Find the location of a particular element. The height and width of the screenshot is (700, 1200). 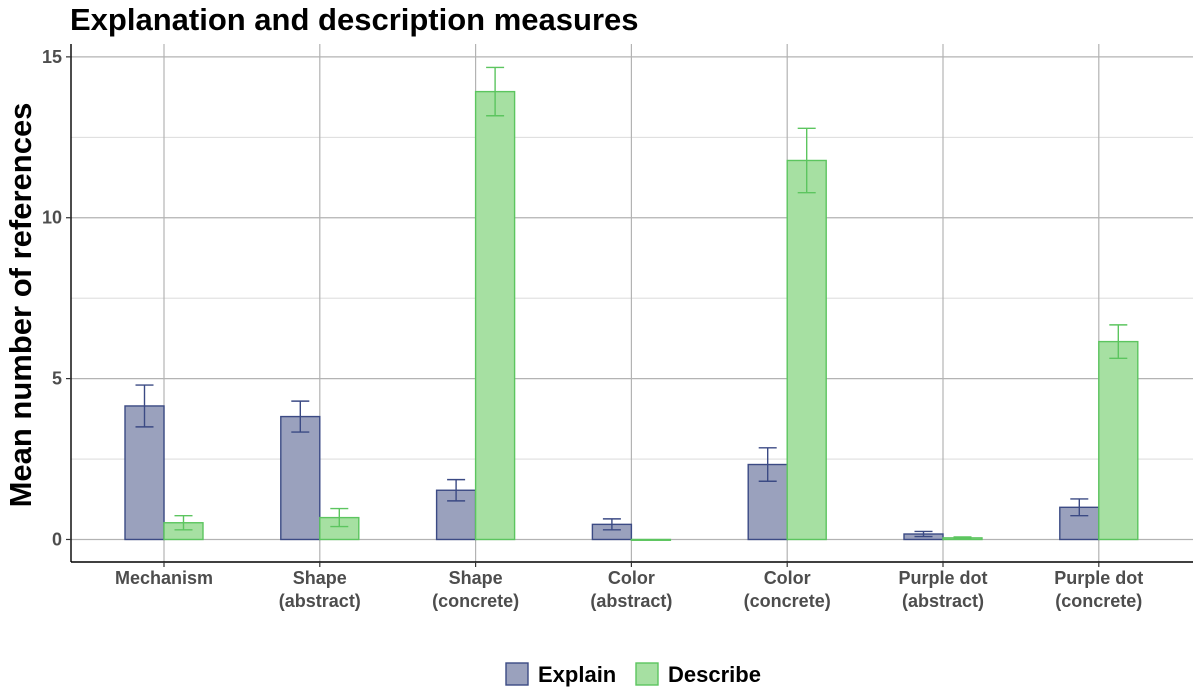

x-tick-label: Mechanism is located at coordinates (164, 578).